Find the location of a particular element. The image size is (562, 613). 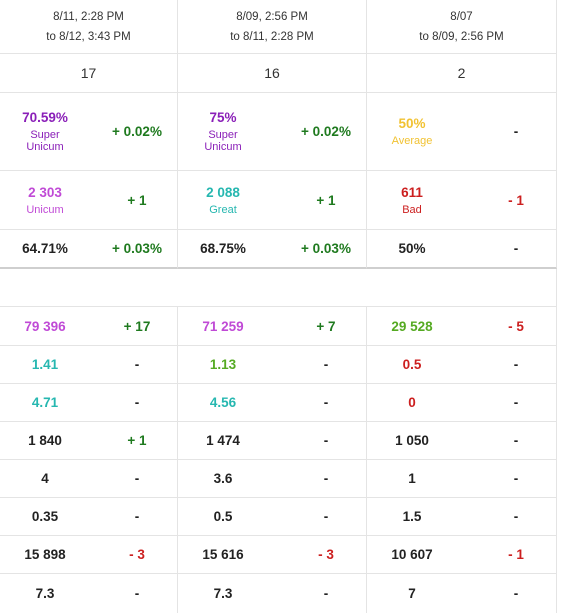

stat-cell: 15 616 - 3 is located at coordinates (272, 555).